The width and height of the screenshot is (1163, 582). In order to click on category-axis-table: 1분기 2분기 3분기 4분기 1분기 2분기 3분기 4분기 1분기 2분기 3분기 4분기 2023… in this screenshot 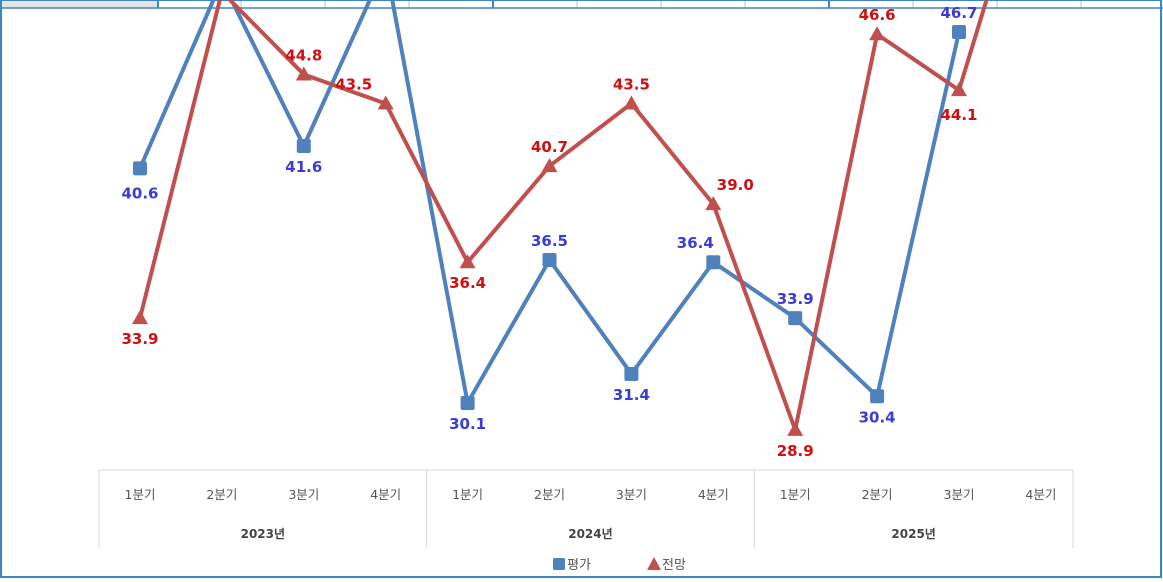, I will do `click(586, 508)`.